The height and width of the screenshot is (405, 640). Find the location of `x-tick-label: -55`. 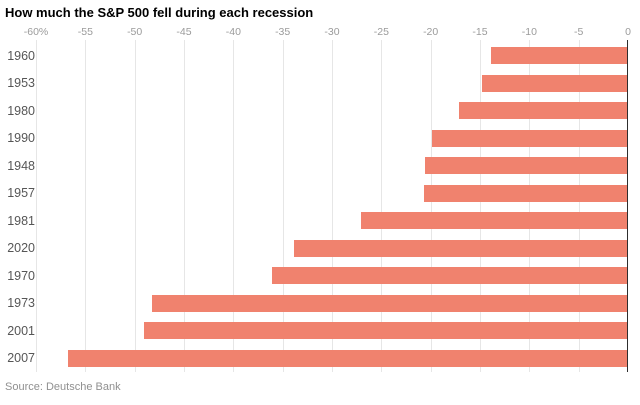

x-tick-label: -55 is located at coordinates (85, 32).